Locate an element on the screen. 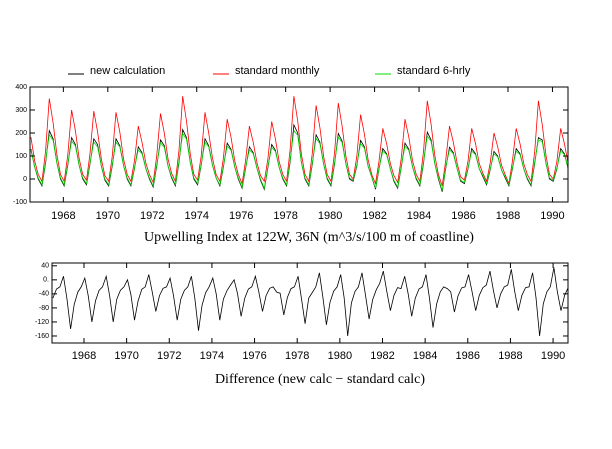  y-tick-label: 100 is located at coordinates (21, 156).